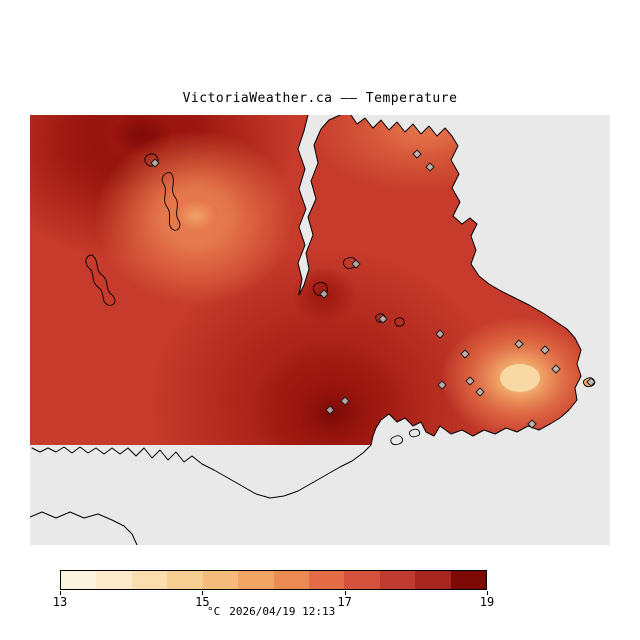  I want to click on legend-info: °C 2026/04/19 12:13, so click(271, 611).